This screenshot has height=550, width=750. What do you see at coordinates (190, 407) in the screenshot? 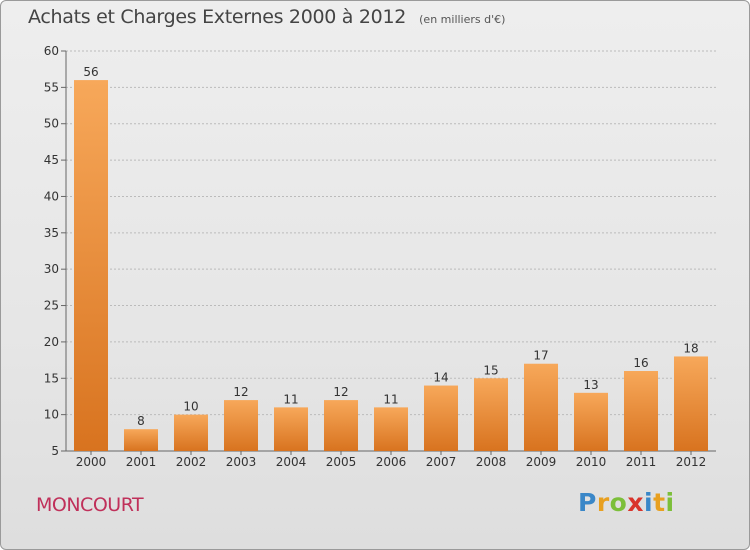
I see `data-label: 10` at bounding box center [190, 407].